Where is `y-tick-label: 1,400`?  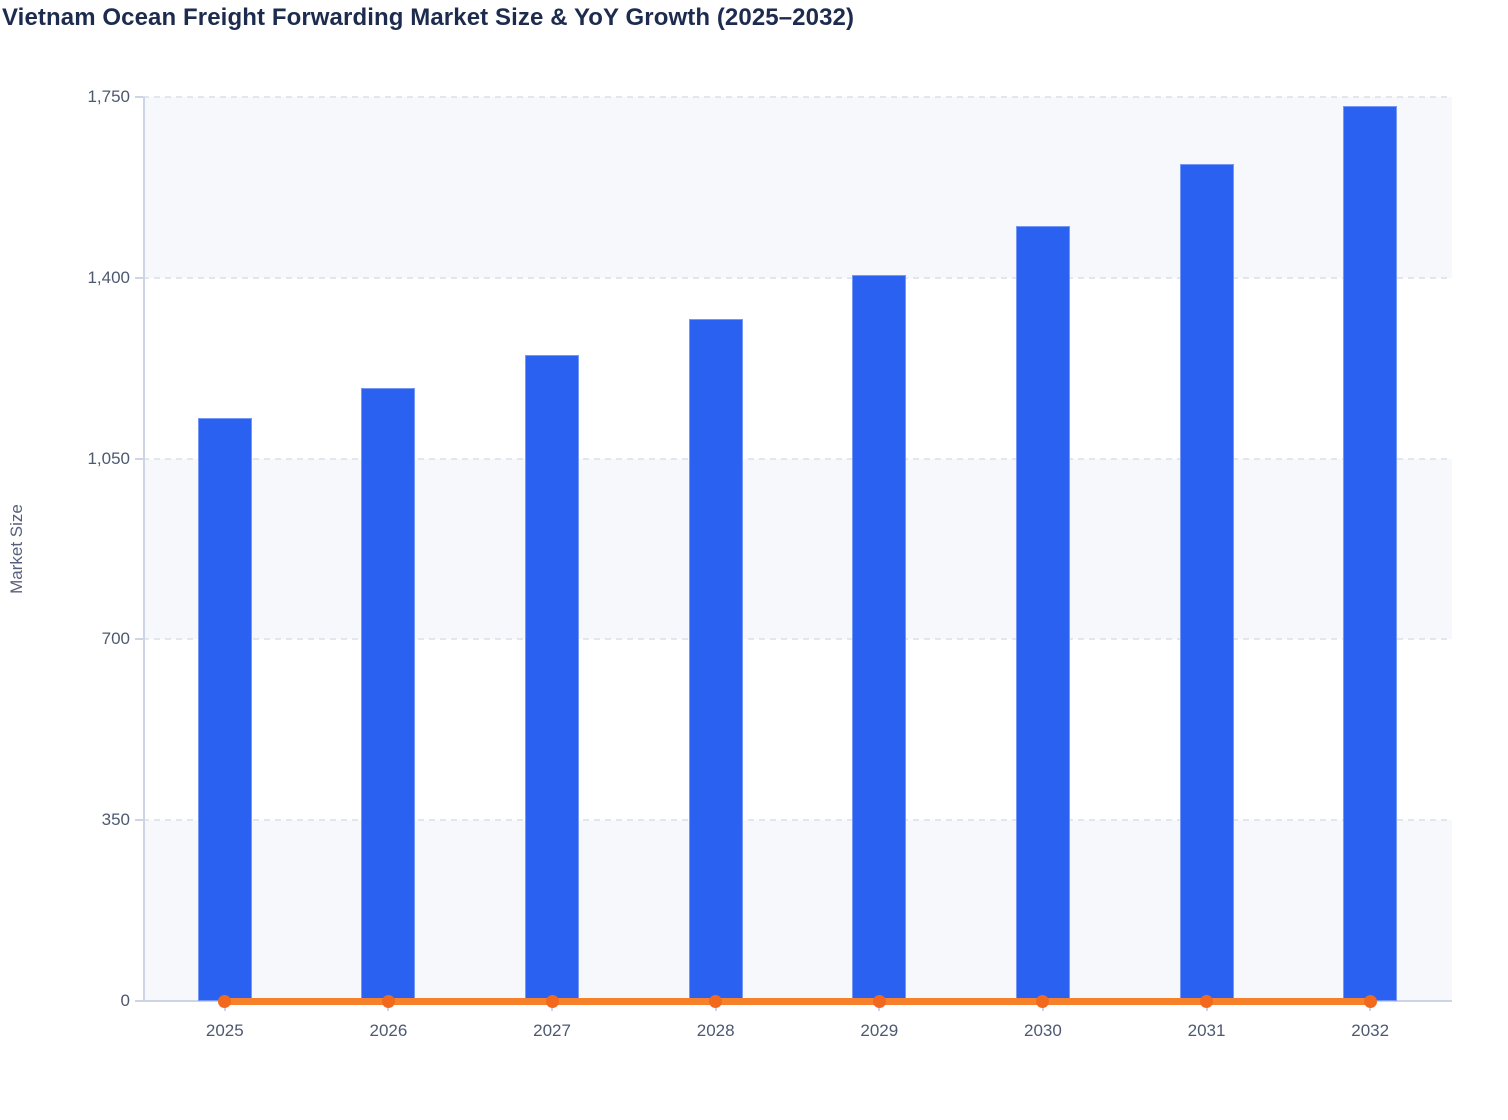
y-tick-label: 1,400 is located at coordinates (108, 277).